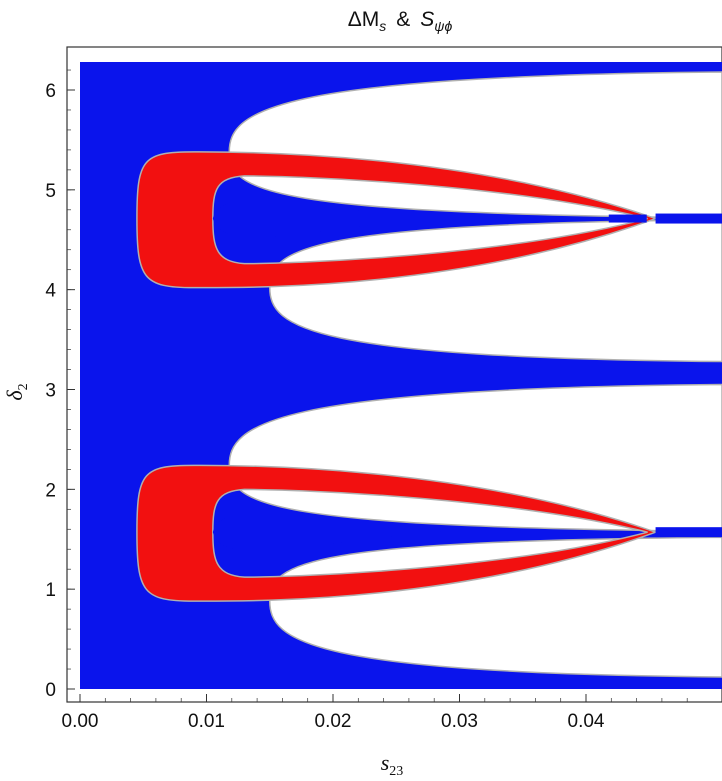  What do you see at coordinates (50, 590) in the screenshot?
I see `y-tick-label: 1` at bounding box center [50, 590].